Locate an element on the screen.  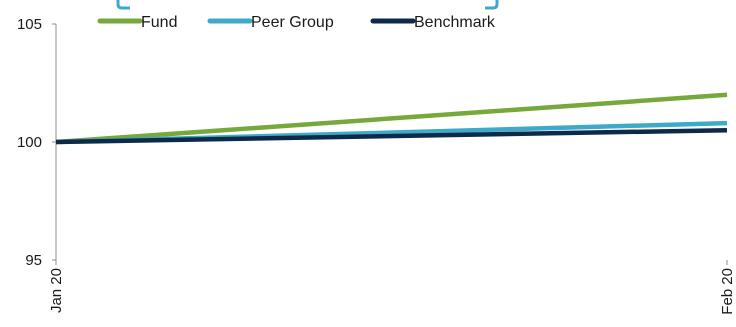
legend-item-benchmark: Benchmark is located at coordinates (433, 22).